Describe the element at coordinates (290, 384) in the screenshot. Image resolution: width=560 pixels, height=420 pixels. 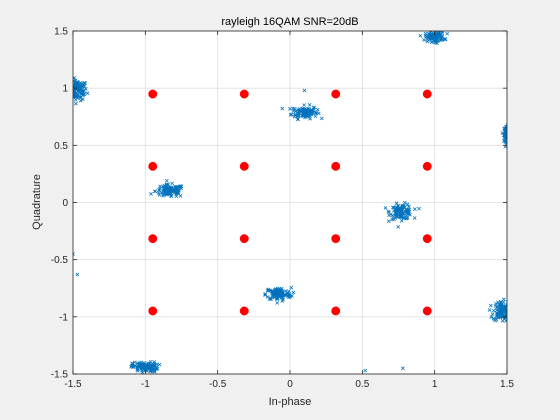
I see `x-tick-label: 0` at that location.